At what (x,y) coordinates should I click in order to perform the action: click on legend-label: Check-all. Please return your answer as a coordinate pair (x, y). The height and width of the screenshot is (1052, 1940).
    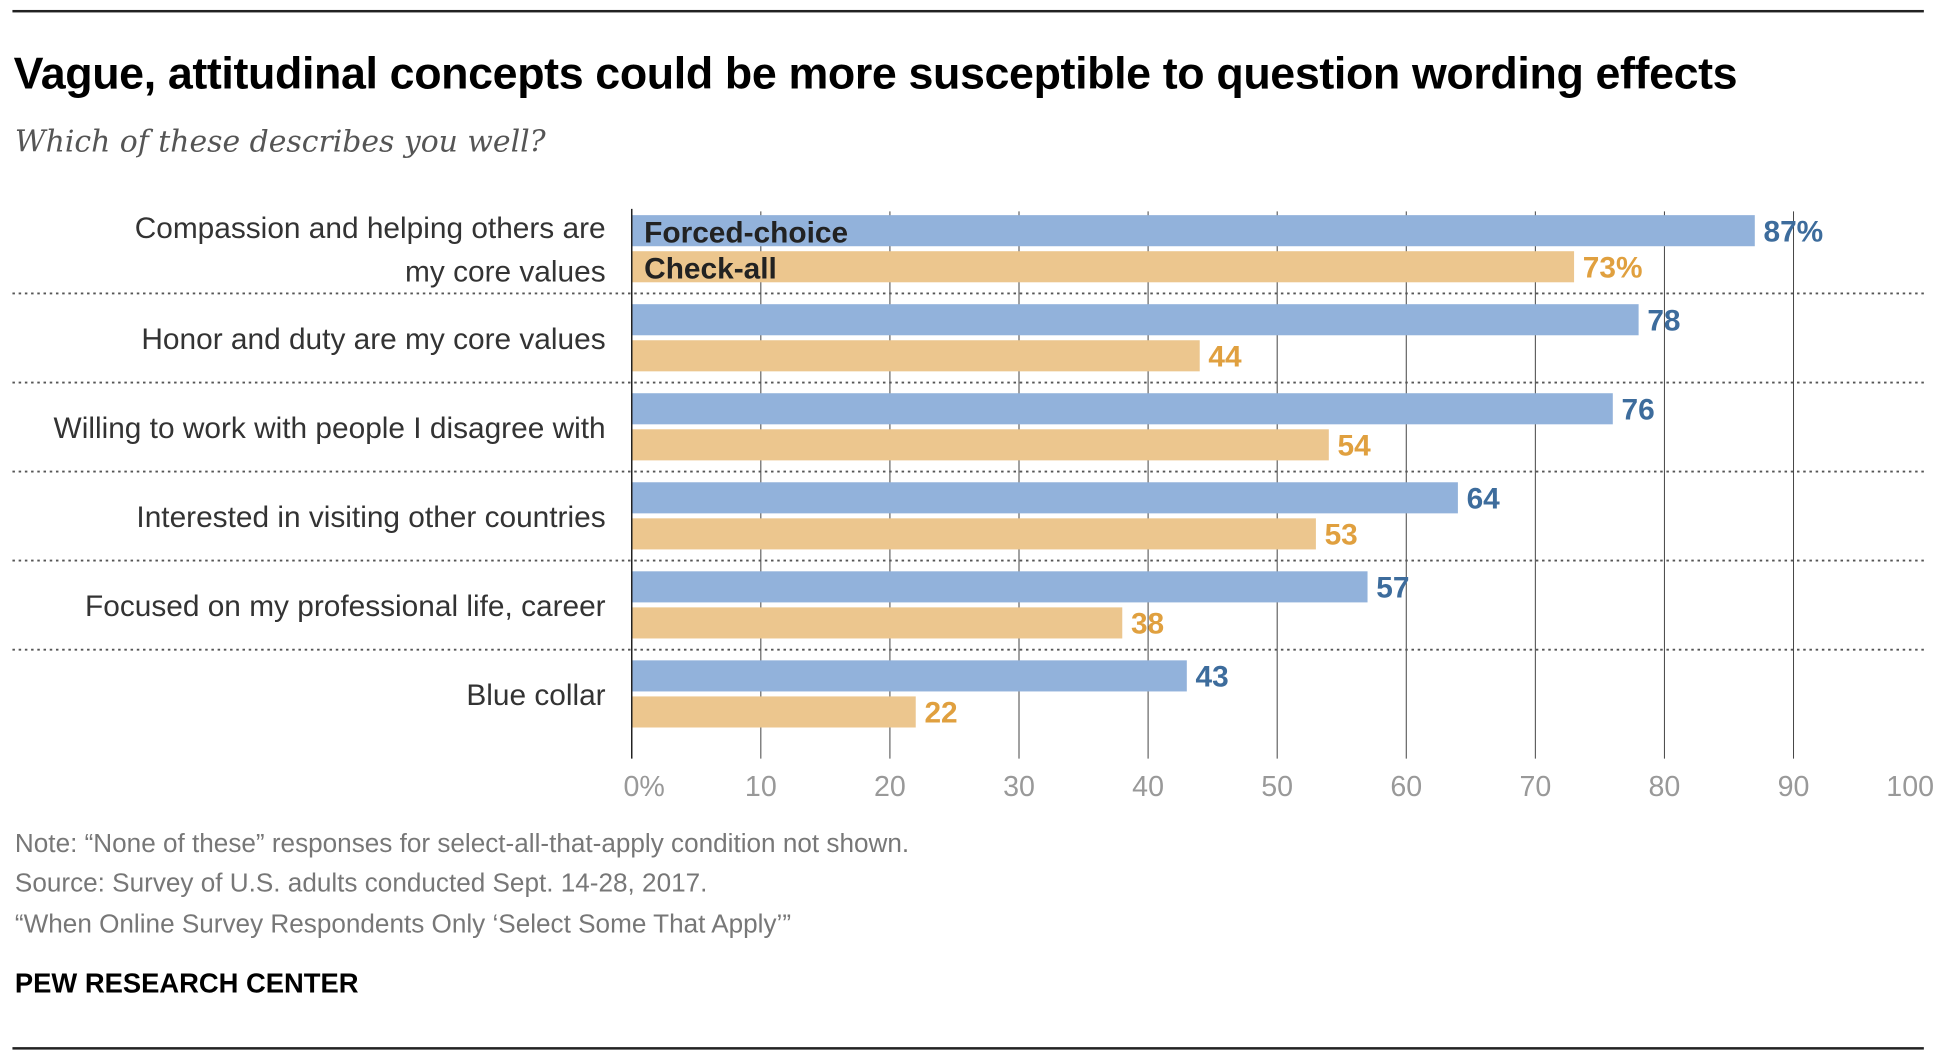
    Looking at the image, I should click on (710, 269).